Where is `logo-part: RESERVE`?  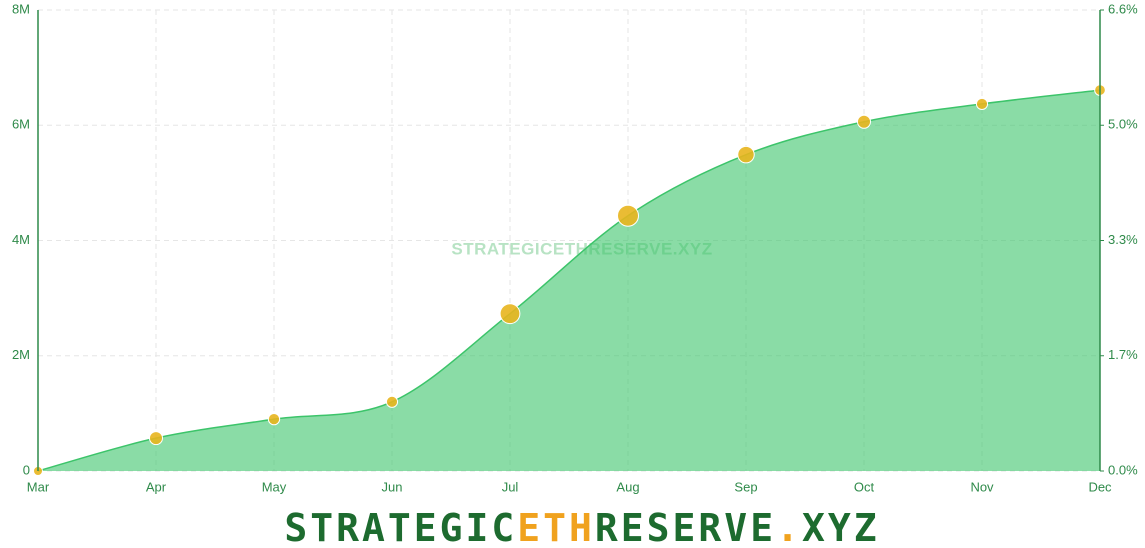 logo-part: RESERVE is located at coordinates (685, 527).